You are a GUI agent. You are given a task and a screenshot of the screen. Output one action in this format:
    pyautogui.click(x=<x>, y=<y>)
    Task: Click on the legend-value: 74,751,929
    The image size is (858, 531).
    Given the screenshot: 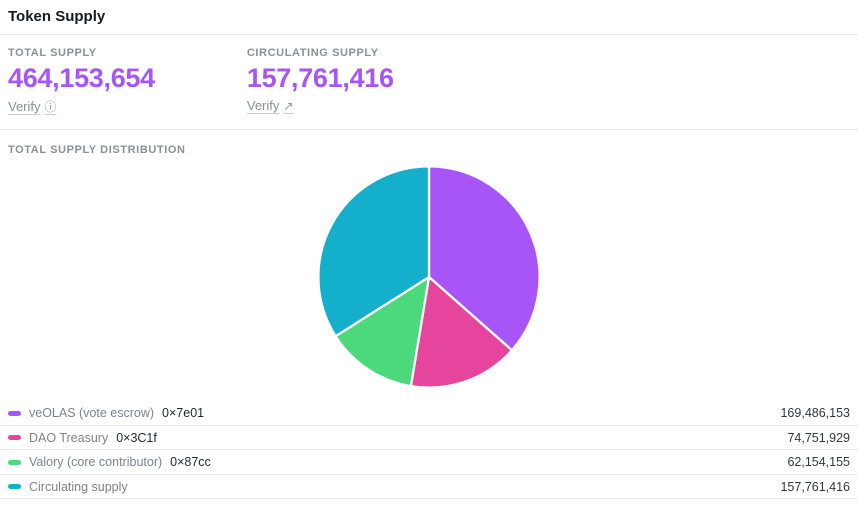 What is the action you would take?
    pyautogui.click(x=818, y=437)
    